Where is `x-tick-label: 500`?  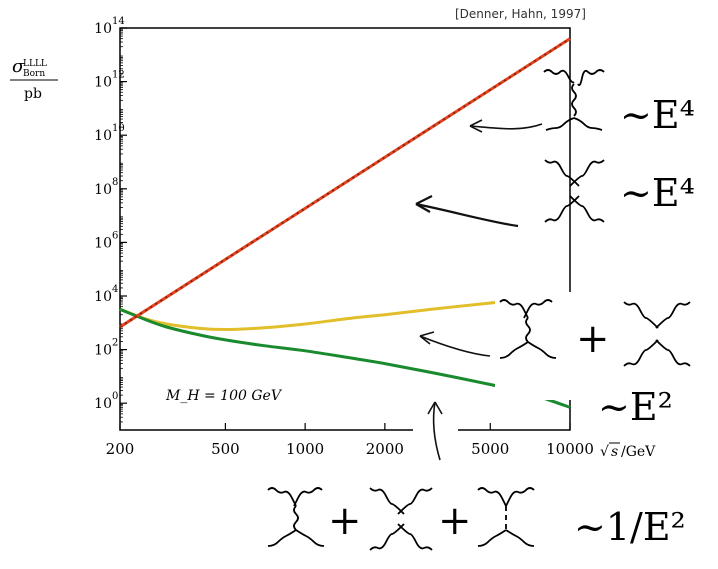
x-tick-label: 500 is located at coordinates (225, 449).